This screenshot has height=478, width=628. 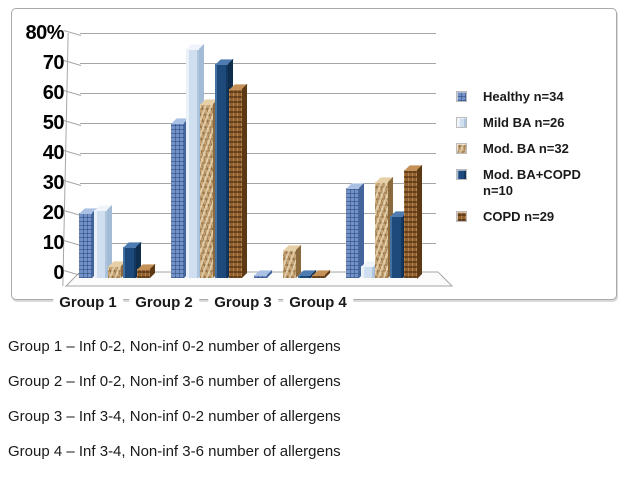 I want to click on bar-modba-group3, so click(x=289, y=264).